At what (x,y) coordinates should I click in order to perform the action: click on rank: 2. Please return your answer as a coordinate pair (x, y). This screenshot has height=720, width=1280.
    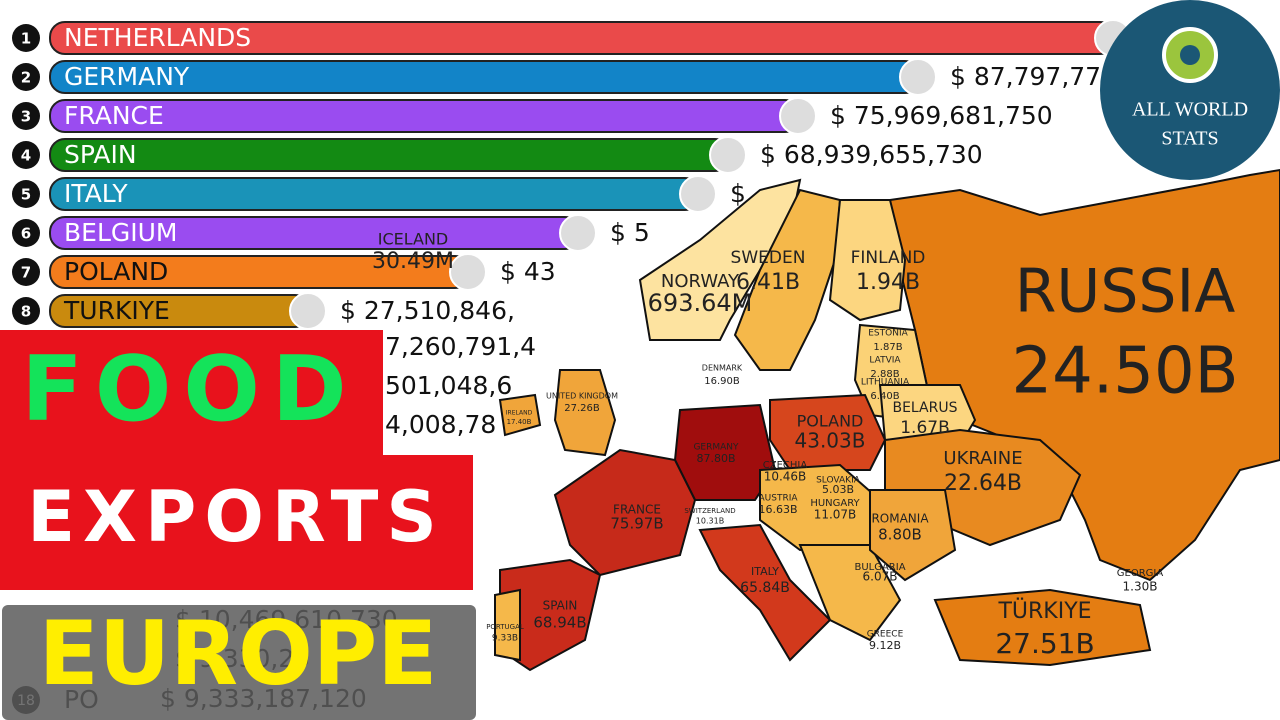
    Looking at the image, I should click on (26, 78).